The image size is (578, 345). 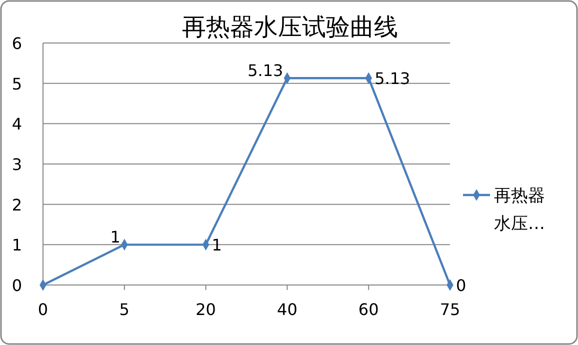 What do you see at coordinates (17, 43) in the screenshot?
I see `y-tick-label: 6` at bounding box center [17, 43].